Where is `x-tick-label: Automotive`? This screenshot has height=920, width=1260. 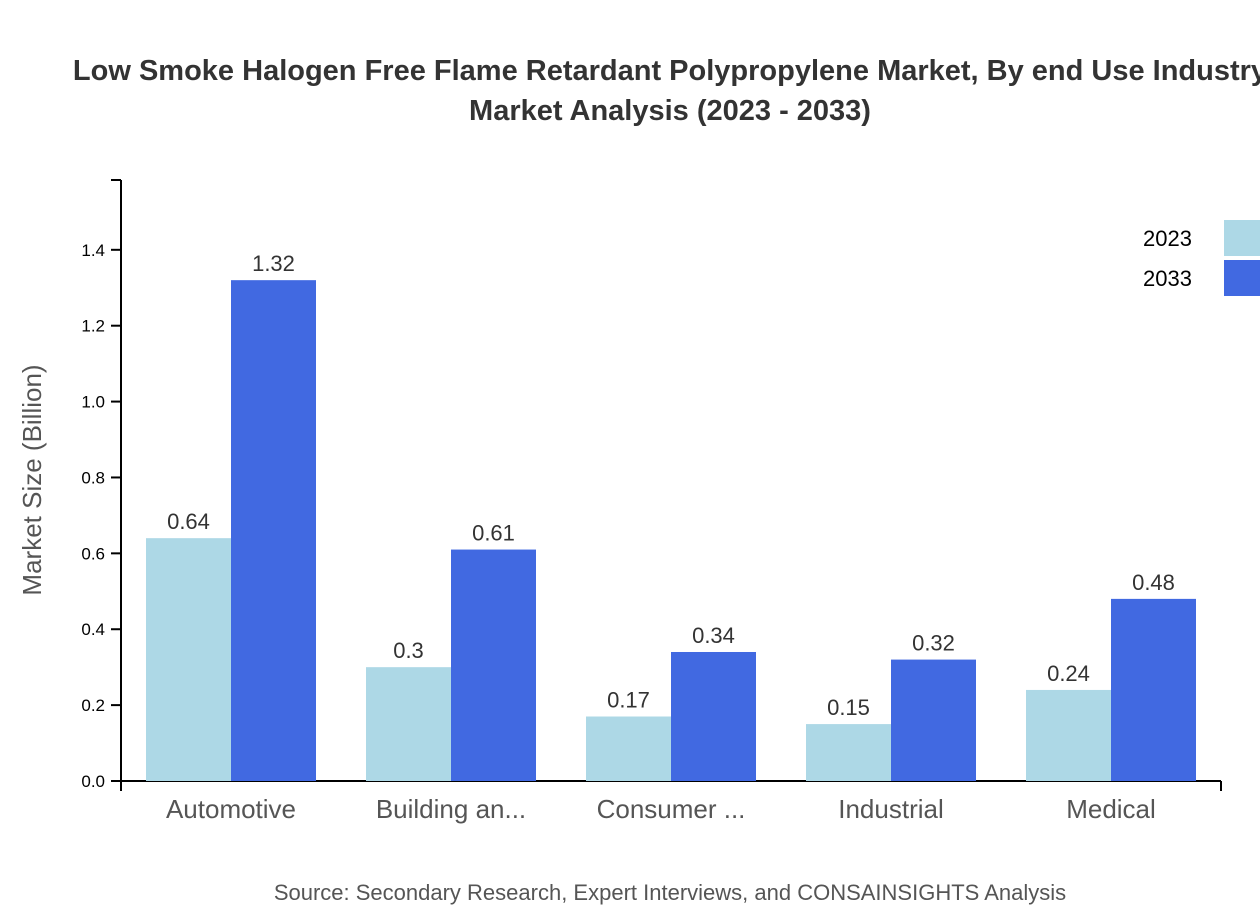 x-tick-label: Automotive is located at coordinates (231, 809).